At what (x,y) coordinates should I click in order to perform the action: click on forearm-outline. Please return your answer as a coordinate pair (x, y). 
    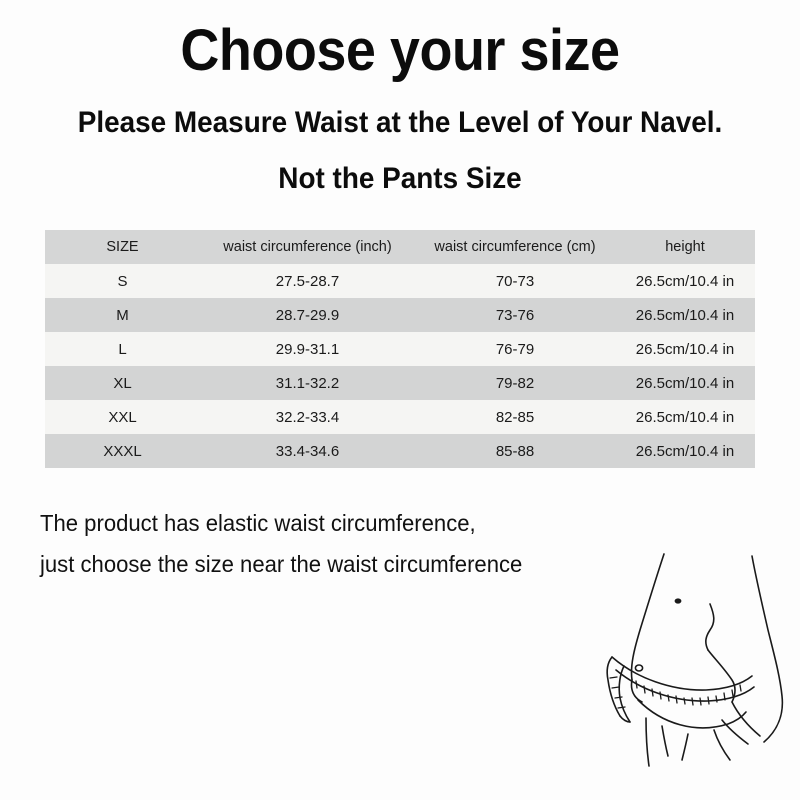
    Looking at the image, I should click on (746, 719).